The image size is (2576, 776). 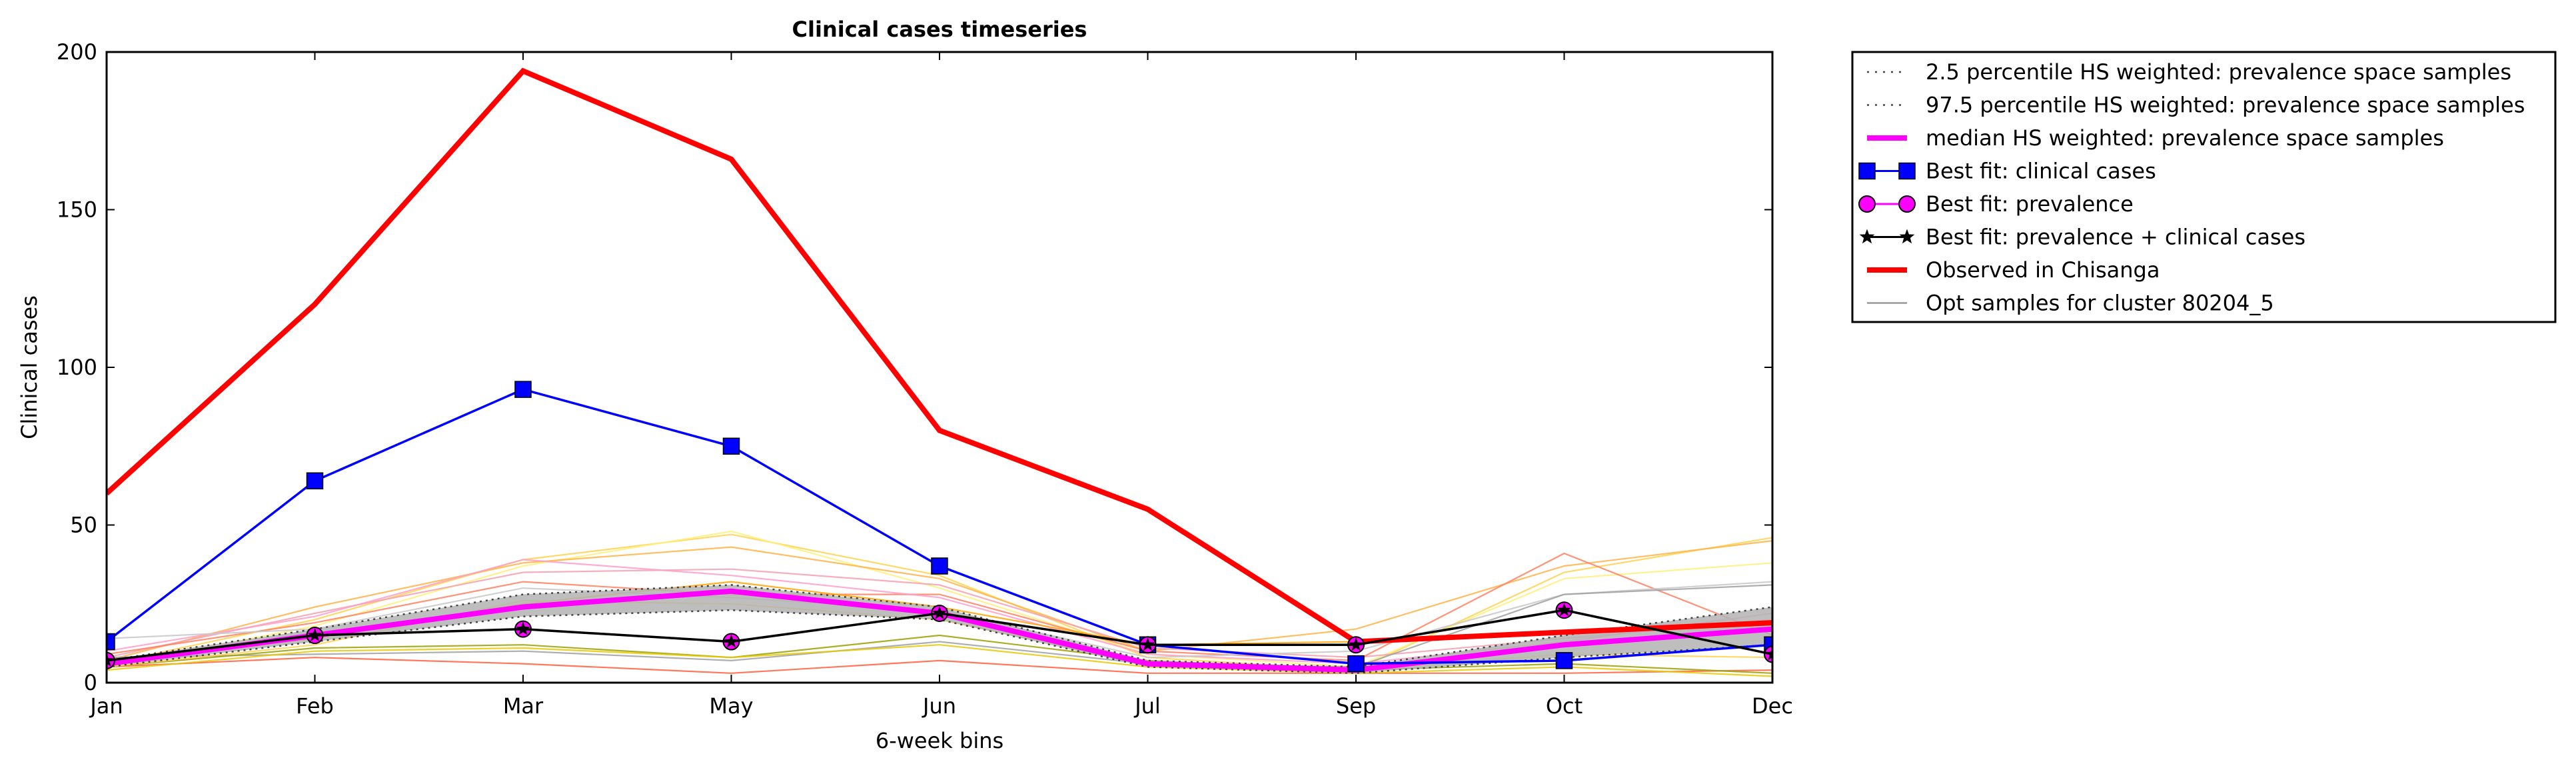 I want to click on chart-title: Clinical cases timeseries, so click(x=939, y=29).